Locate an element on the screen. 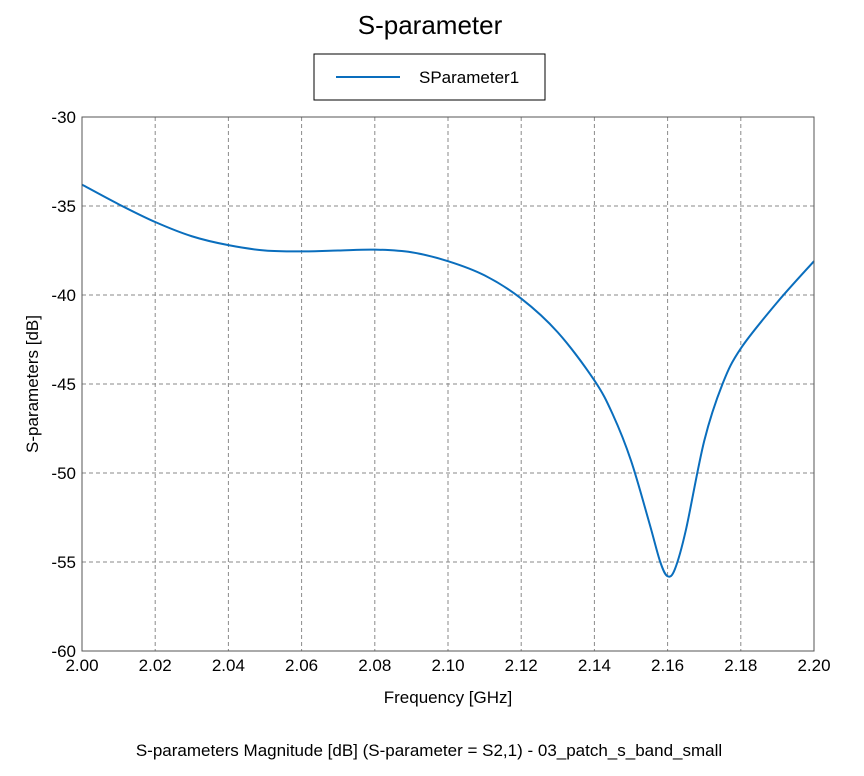 This screenshot has height=776, width=864. y-tick-label: -55 is located at coordinates (63, 562).